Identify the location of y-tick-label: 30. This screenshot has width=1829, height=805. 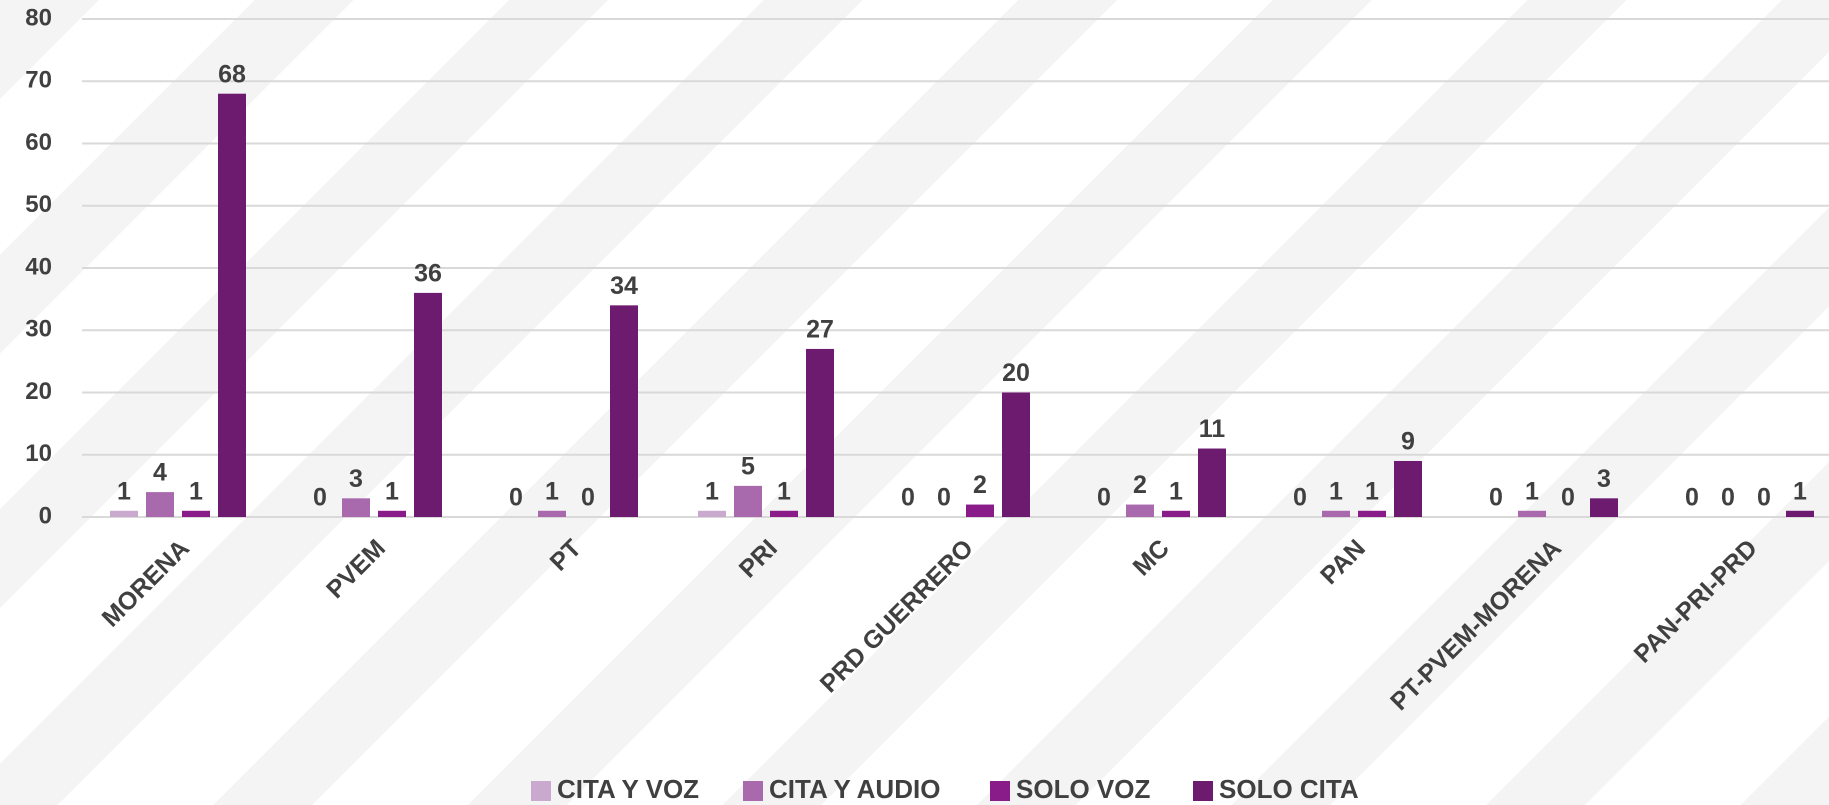
(38, 329).